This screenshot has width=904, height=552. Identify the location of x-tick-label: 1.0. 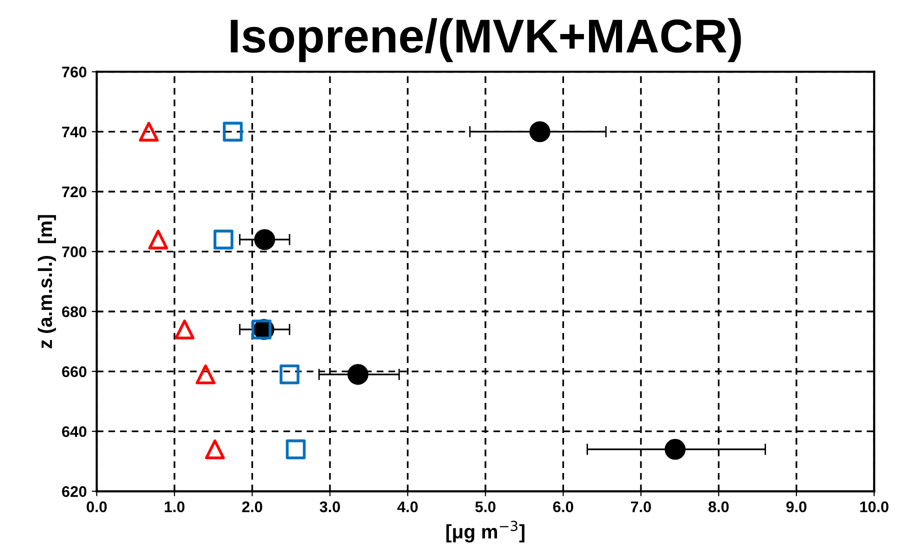
(174, 506).